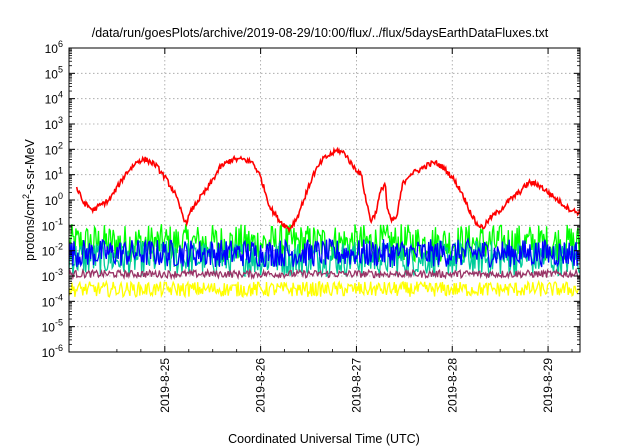 Image resolution: width=640 pixels, height=448 pixels. What do you see at coordinates (52, 250) in the screenshot?
I see `y-tick-label: 10⁻²` at bounding box center [52, 250].